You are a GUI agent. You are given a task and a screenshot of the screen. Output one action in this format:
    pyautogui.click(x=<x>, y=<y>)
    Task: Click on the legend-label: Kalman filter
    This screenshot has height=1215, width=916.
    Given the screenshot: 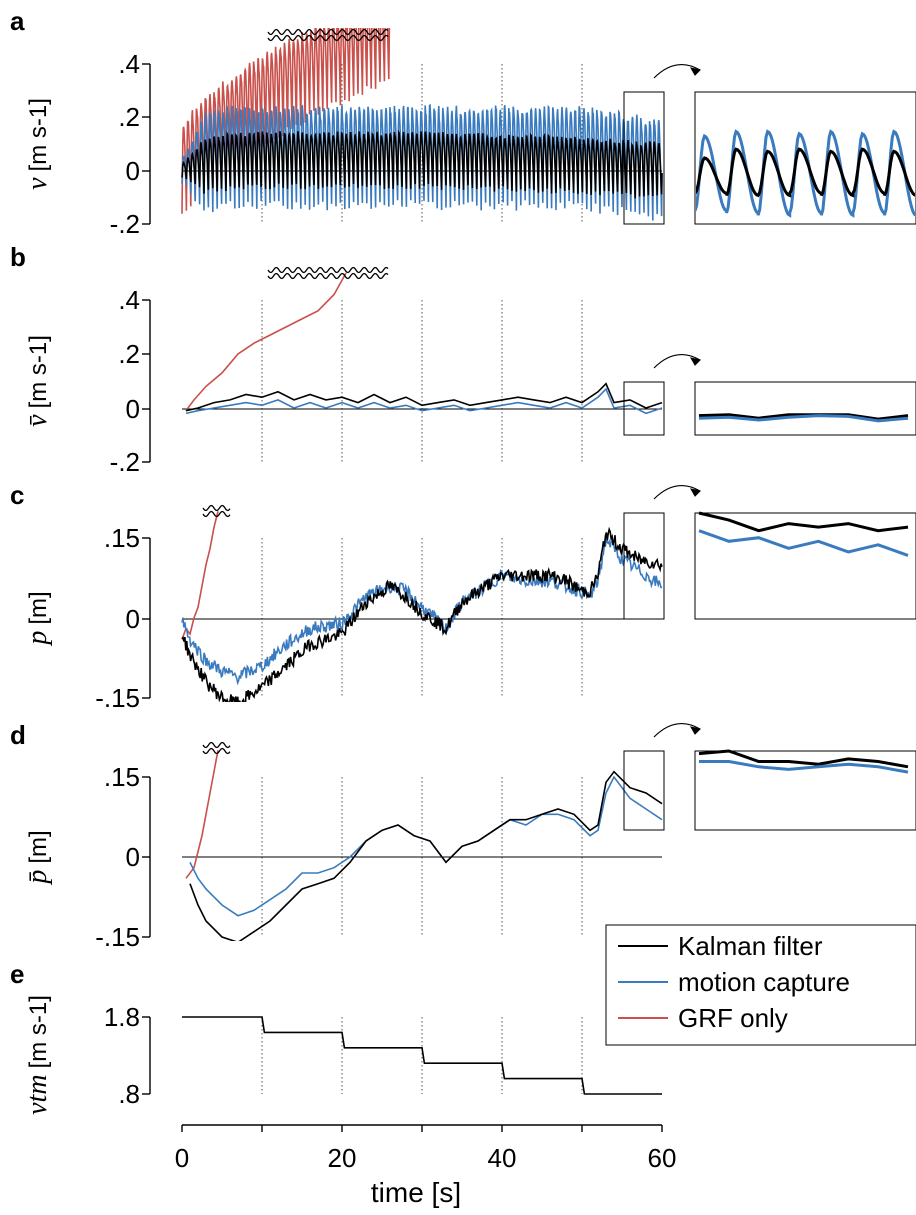 What is the action you would take?
    pyautogui.click(x=750, y=946)
    